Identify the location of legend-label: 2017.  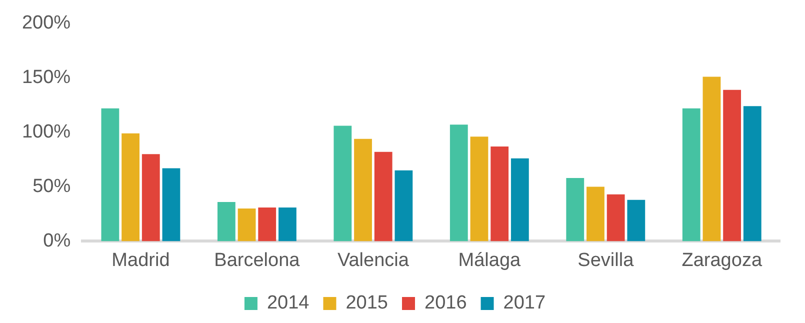
(524, 303).